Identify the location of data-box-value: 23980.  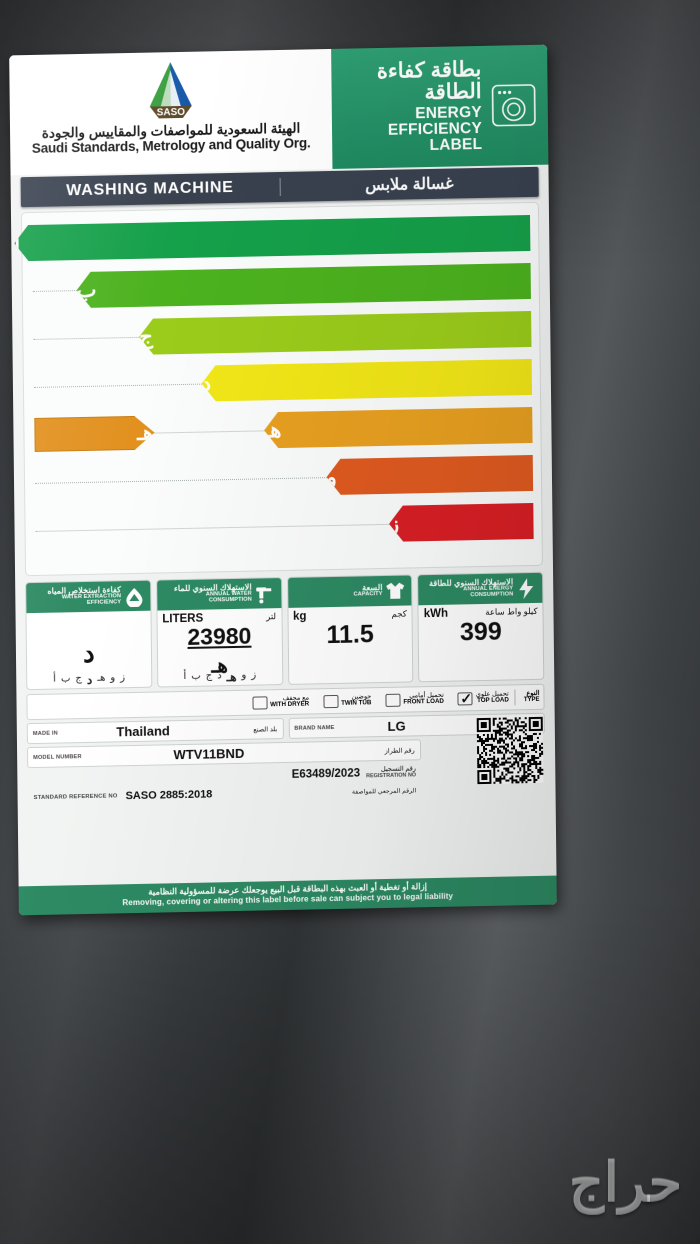
(219, 636).